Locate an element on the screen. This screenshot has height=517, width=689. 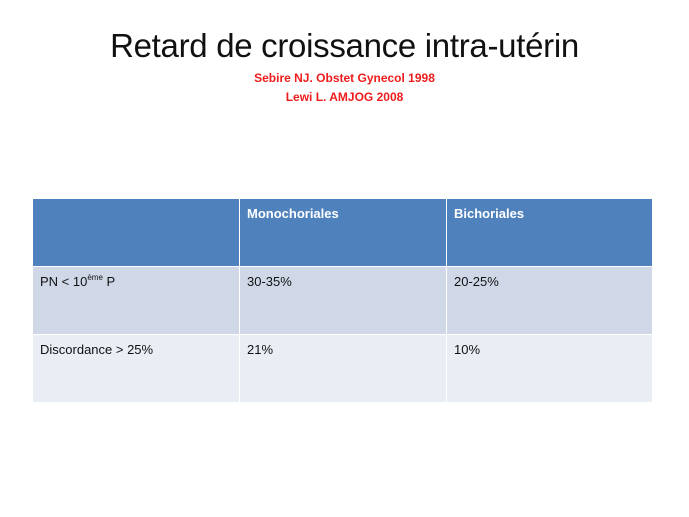
cell-bichoriales: 10% is located at coordinates (549, 368).